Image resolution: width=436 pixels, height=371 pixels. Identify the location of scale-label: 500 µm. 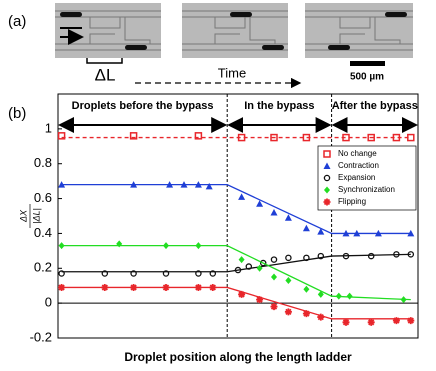
(367, 77).